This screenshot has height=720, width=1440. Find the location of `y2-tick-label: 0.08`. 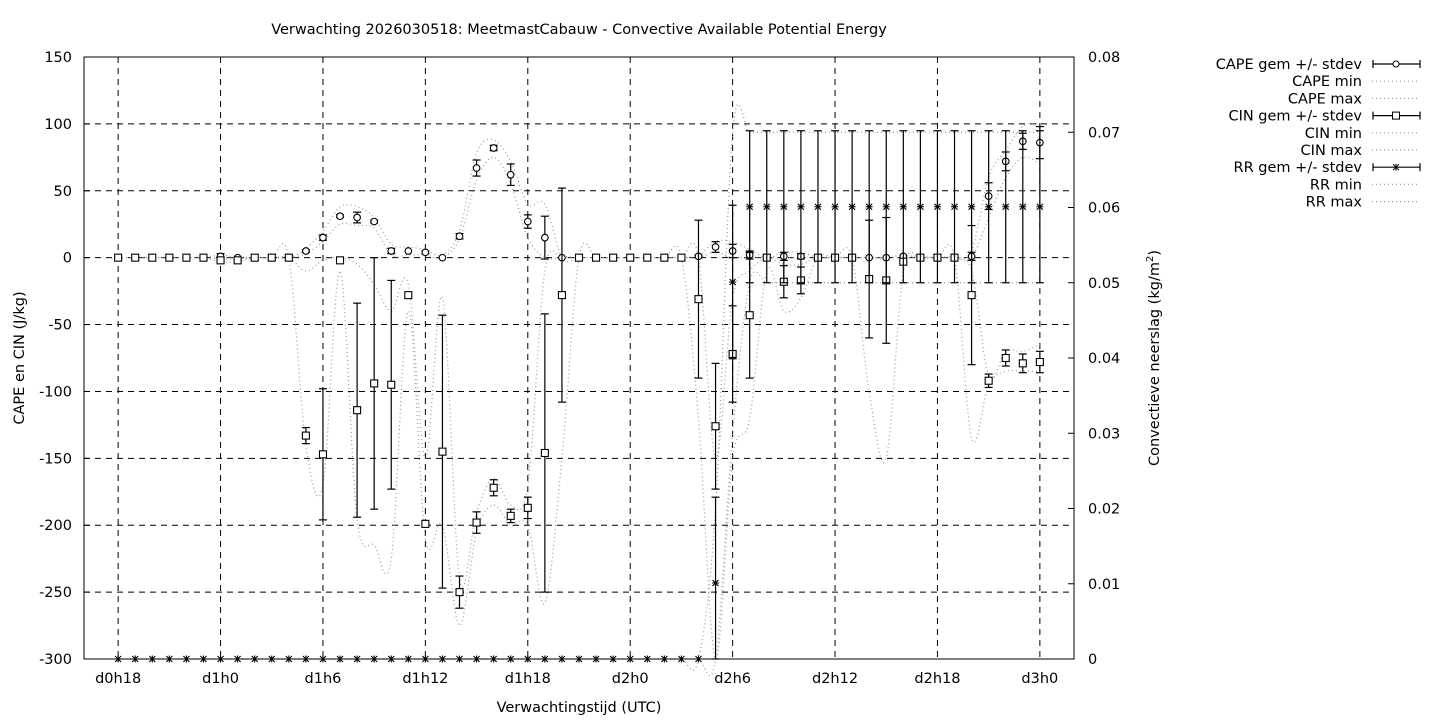

y2-tick-label: 0.08 is located at coordinates (1104, 58).